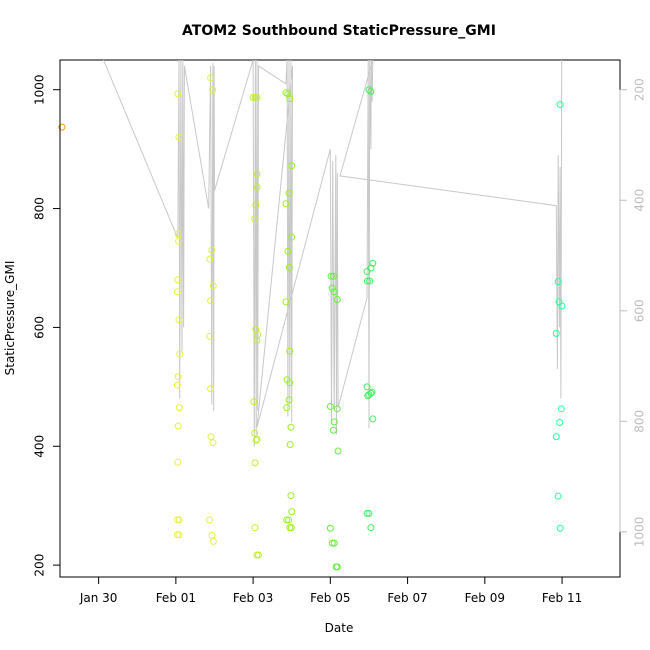  Describe the element at coordinates (640, 310) in the screenshot. I see `y2-tick-label: 600` at that location.